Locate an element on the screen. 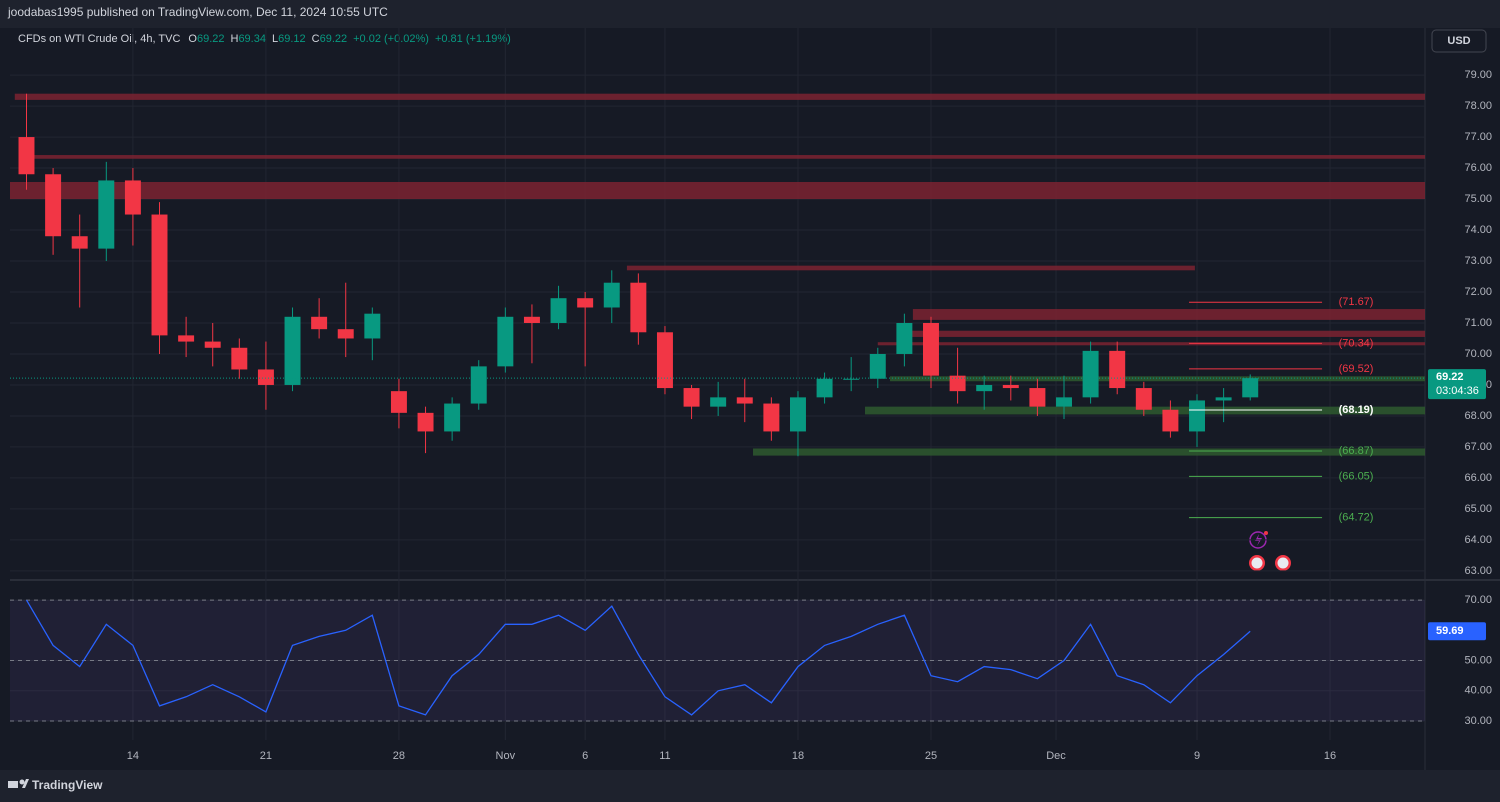 This screenshot has width=1500, height=802. y-tick-label: 78.00 is located at coordinates (1478, 106).